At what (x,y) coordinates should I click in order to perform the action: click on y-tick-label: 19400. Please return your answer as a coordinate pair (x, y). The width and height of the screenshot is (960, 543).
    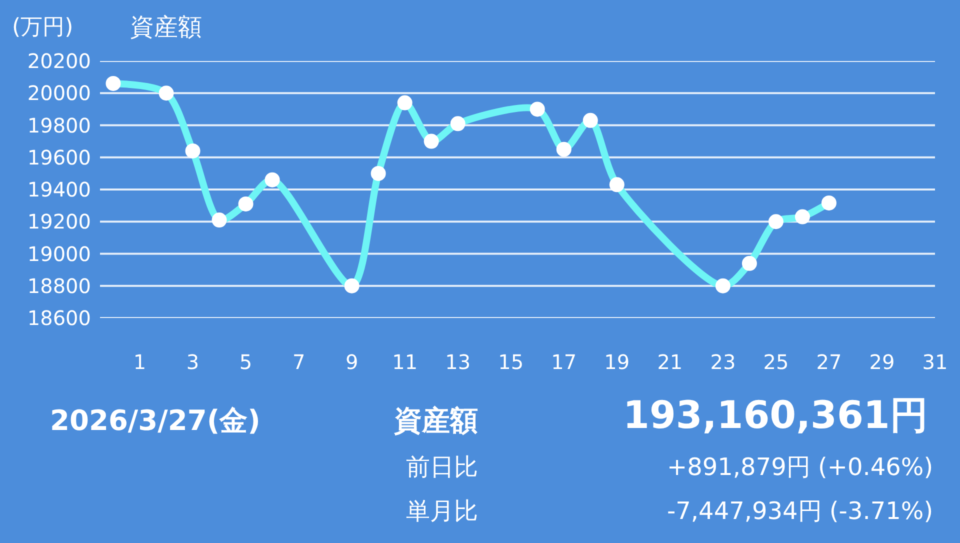
    Looking at the image, I should click on (59, 190).